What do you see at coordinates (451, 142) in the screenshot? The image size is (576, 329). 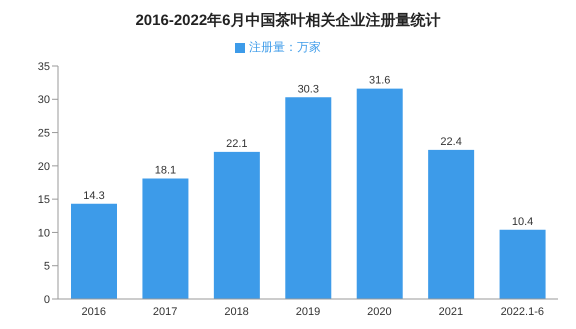 I see `data-label: 22.4` at bounding box center [451, 142].